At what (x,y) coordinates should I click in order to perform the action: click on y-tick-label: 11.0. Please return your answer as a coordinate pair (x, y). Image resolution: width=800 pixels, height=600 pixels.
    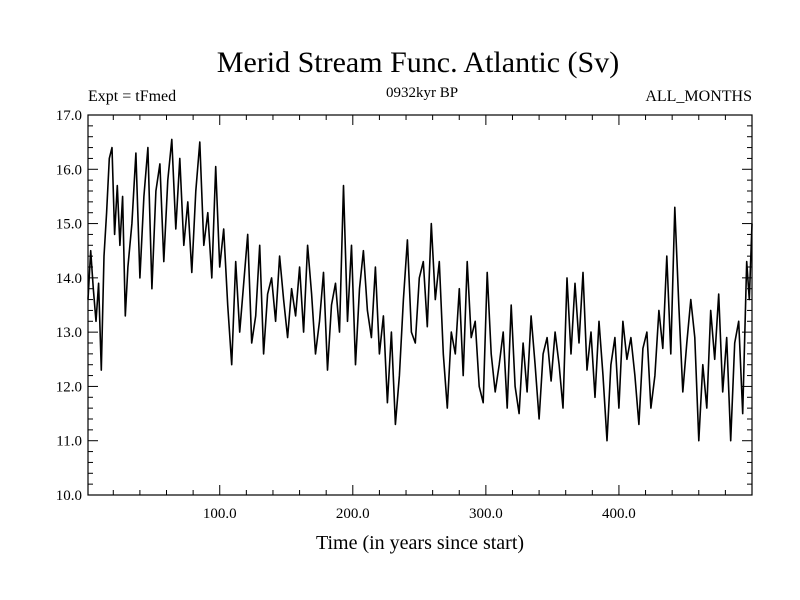
    Looking at the image, I should click on (69, 442).